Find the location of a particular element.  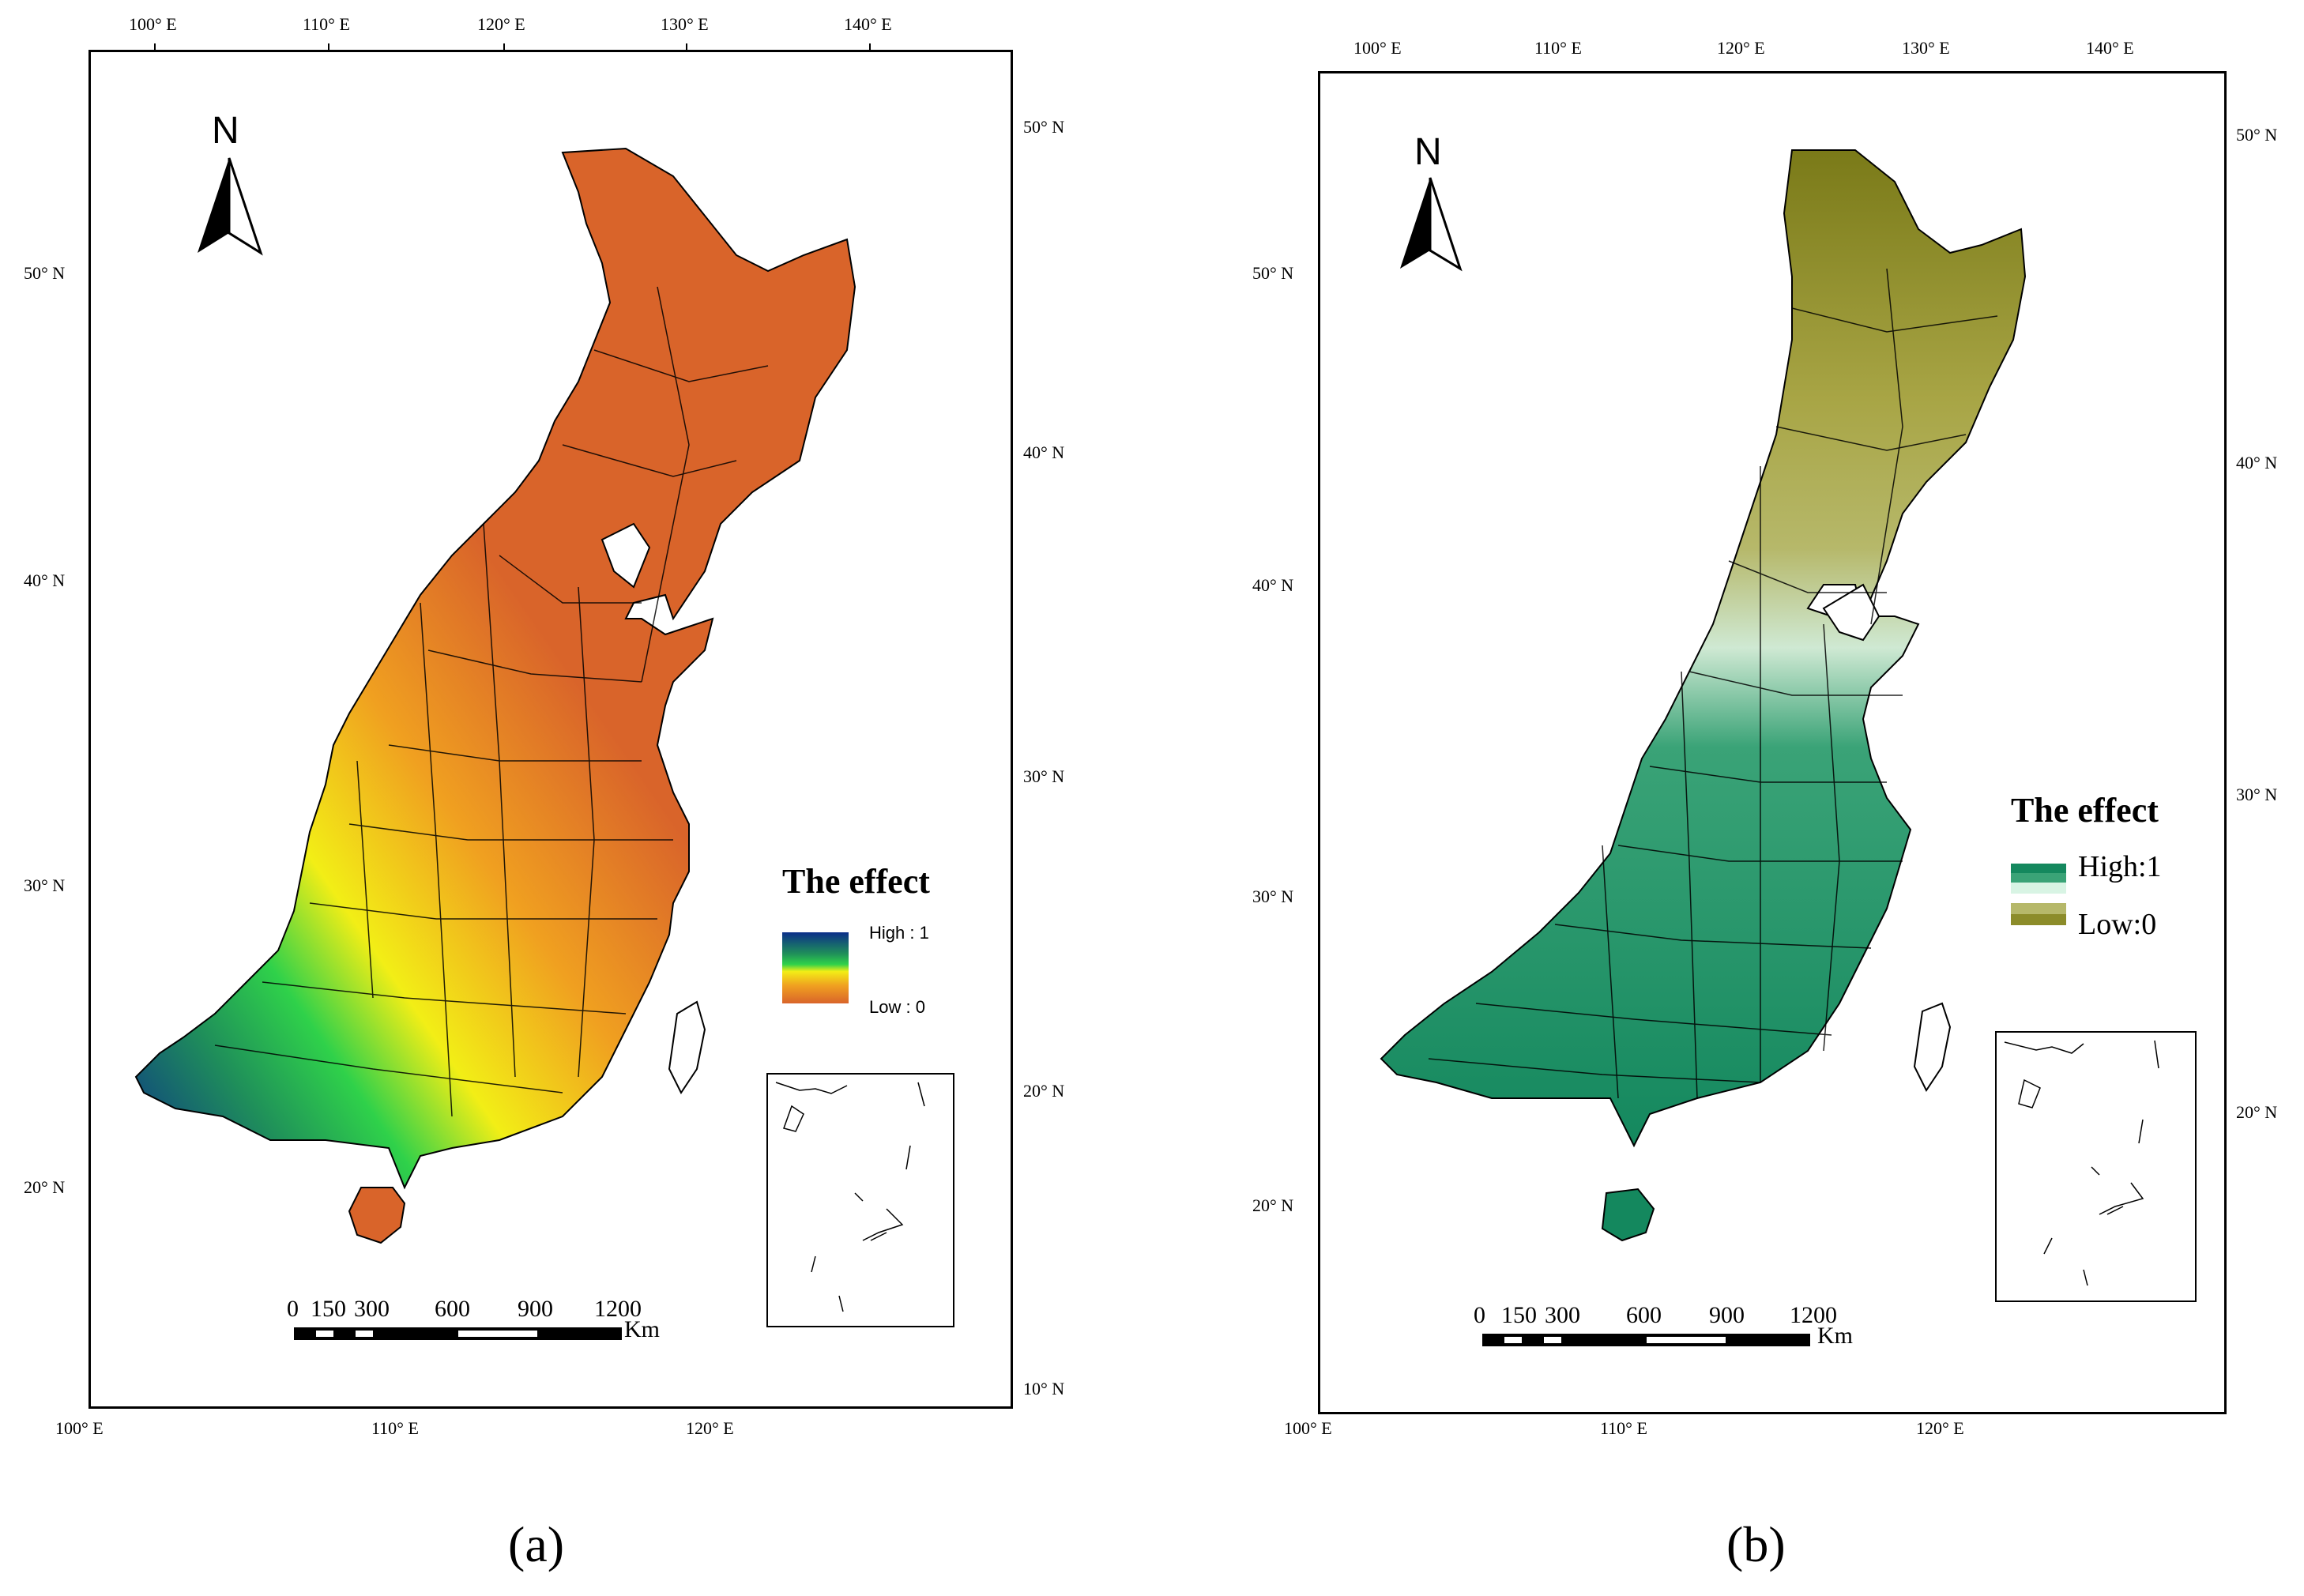

panel-caption: (a) is located at coordinates (536, 1544).